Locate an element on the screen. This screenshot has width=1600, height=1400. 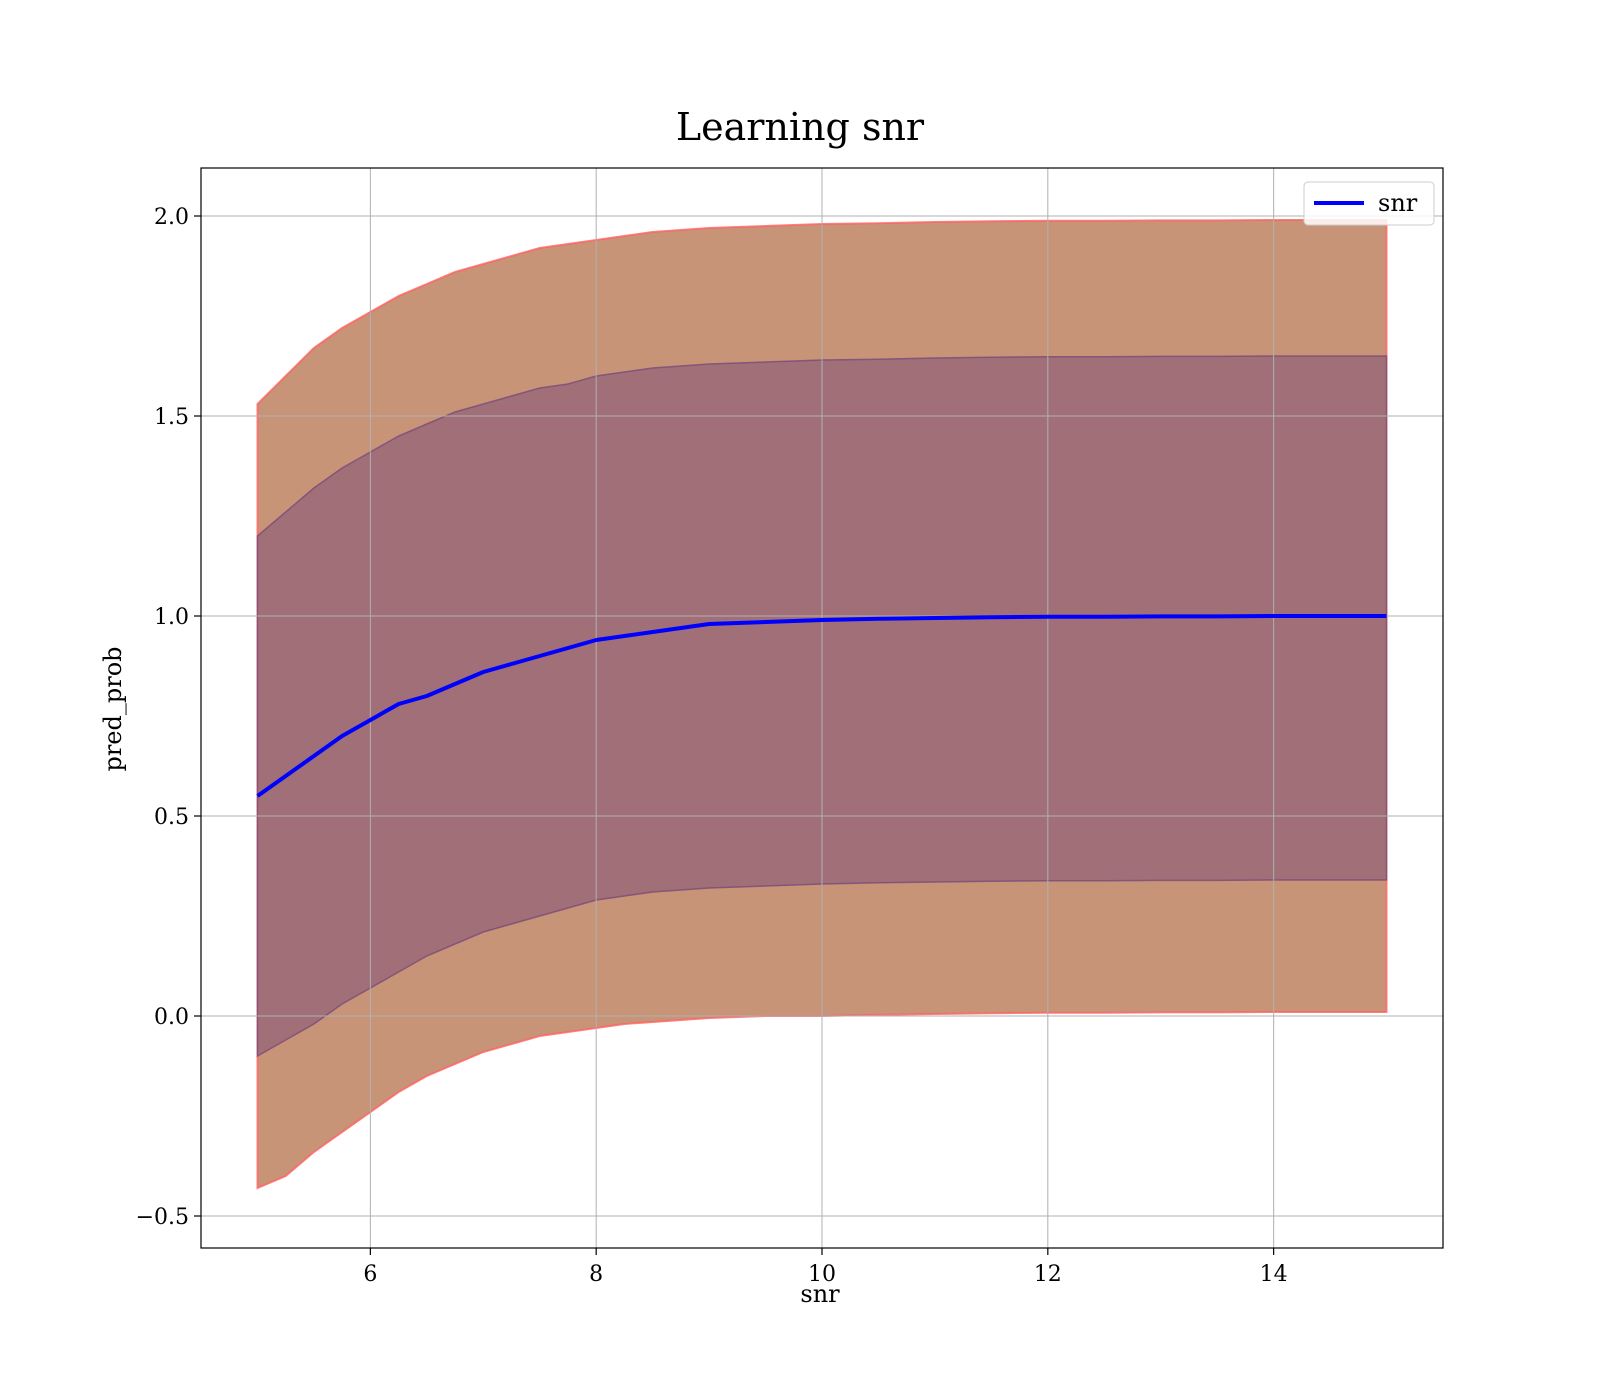
y-tick-label: −0.5 is located at coordinates (162, 1217).